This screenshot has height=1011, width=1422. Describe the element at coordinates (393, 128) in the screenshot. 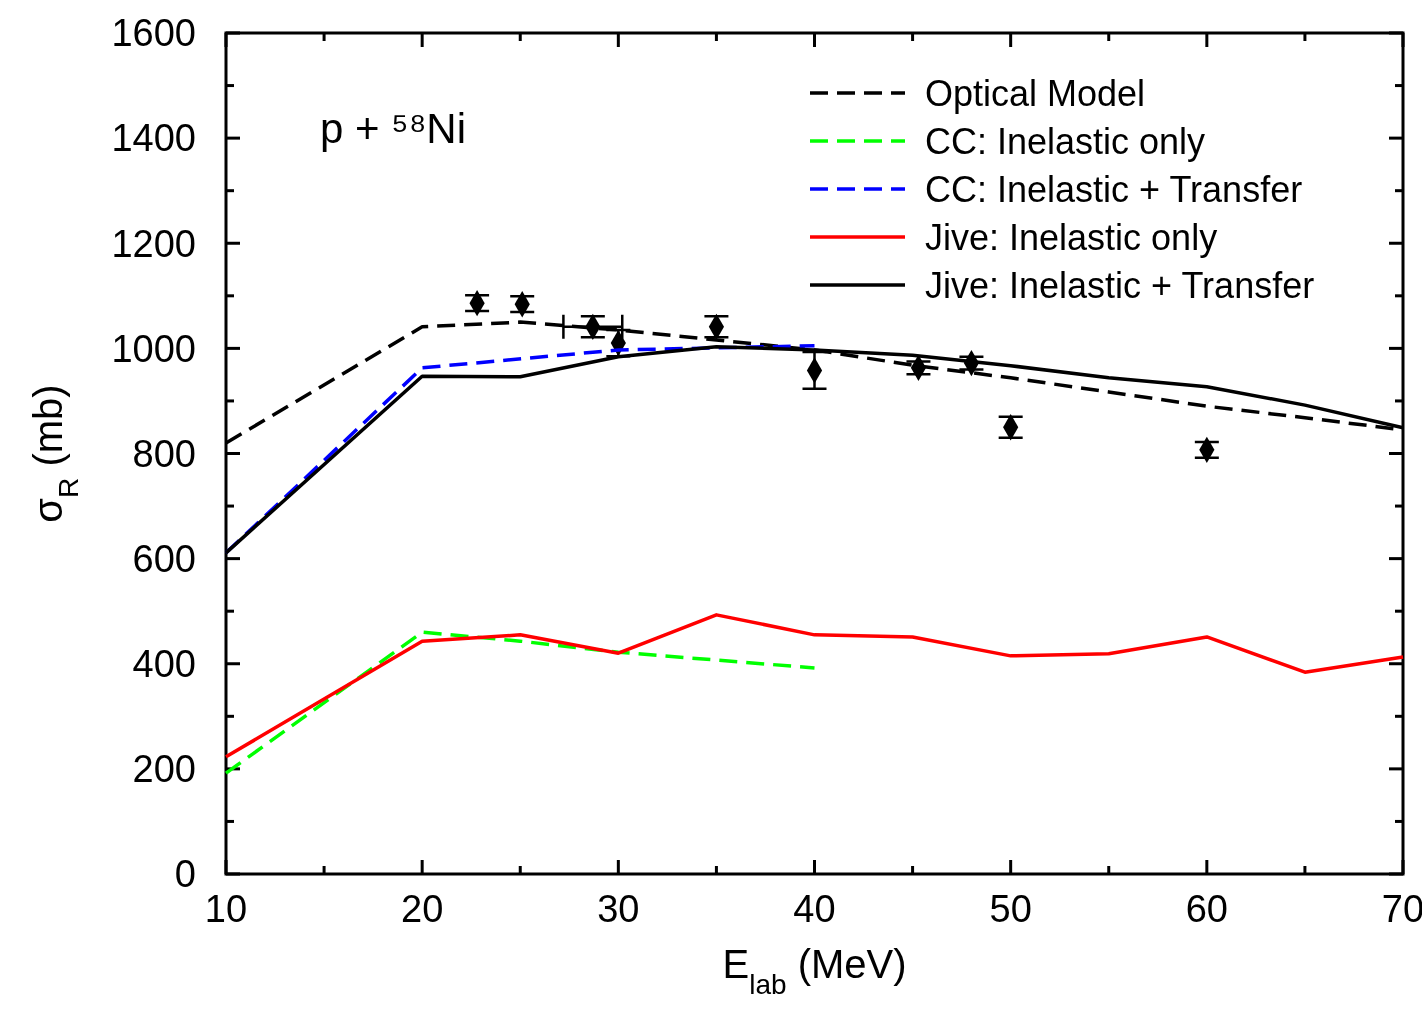

I see `annotation: p + ⁵⁸Ni` at that location.